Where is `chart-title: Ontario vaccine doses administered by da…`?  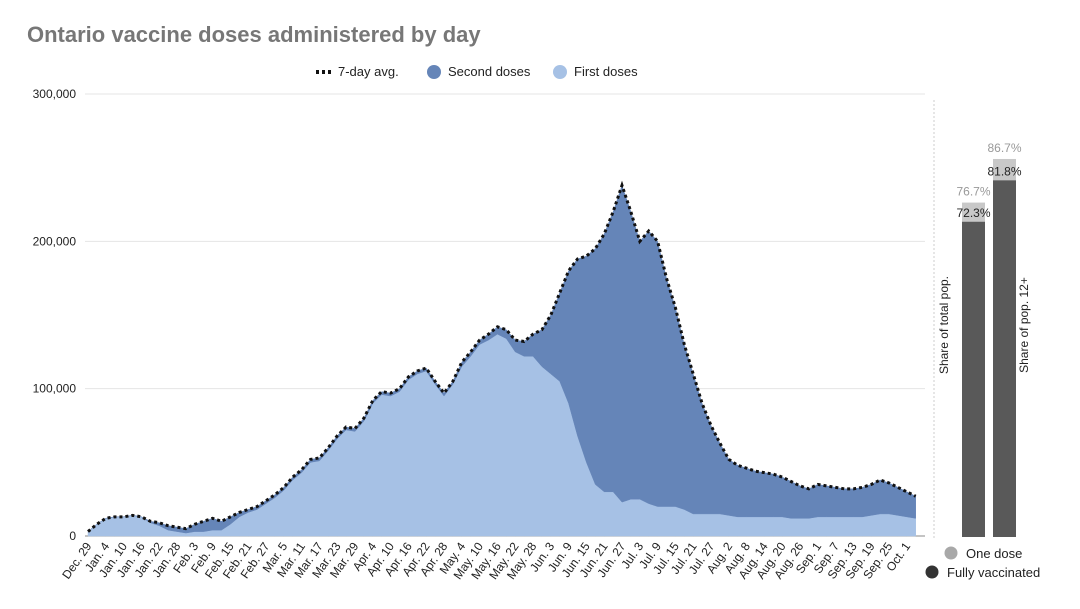 chart-title: Ontario vaccine doses administered by da… is located at coordinates (254, 34).